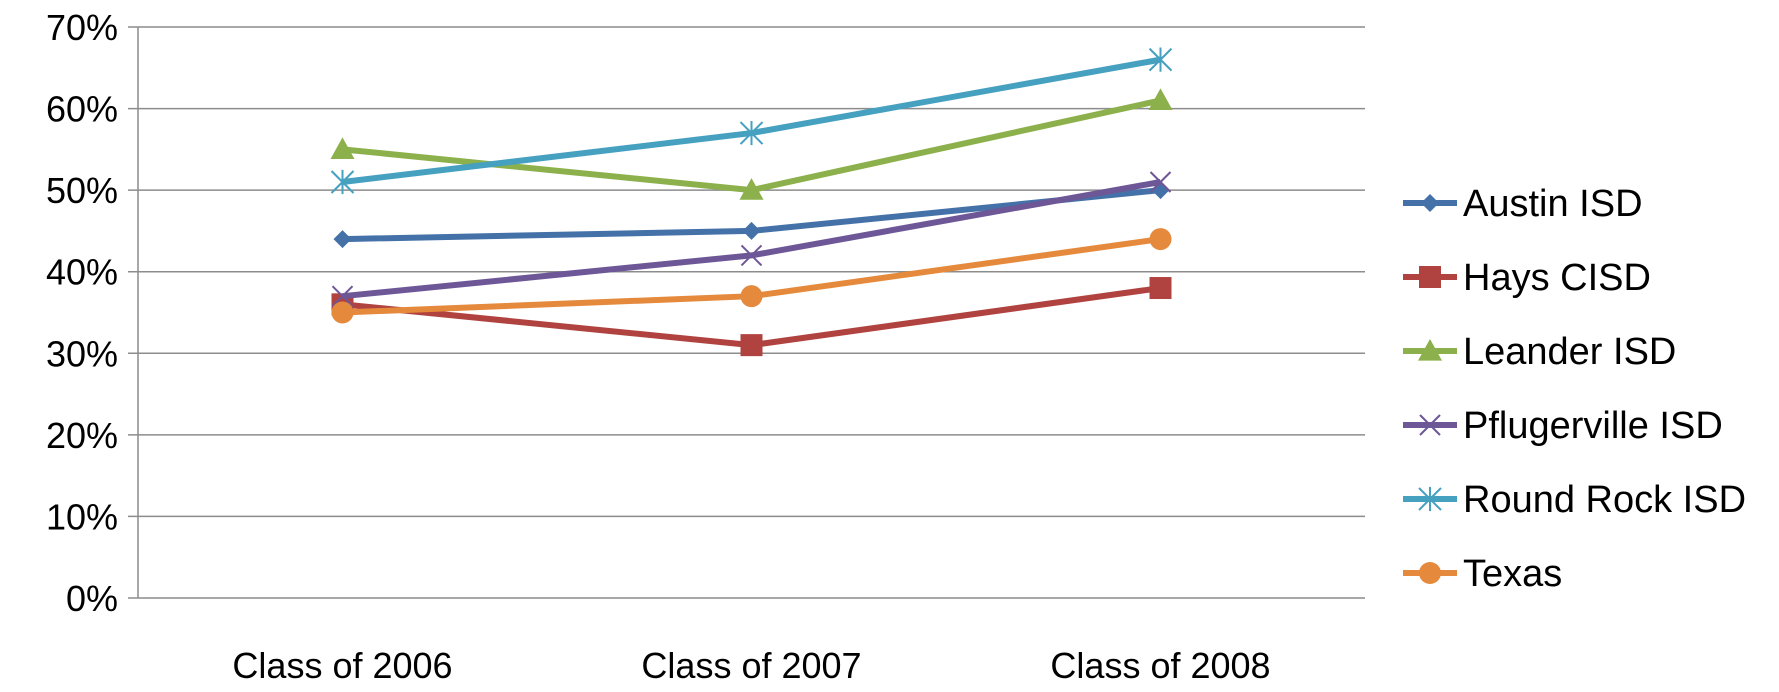 The width and height of the screenshot is (1779, 692). I want to click on x-tick-label: Class of 2008, so click(1160, 665).